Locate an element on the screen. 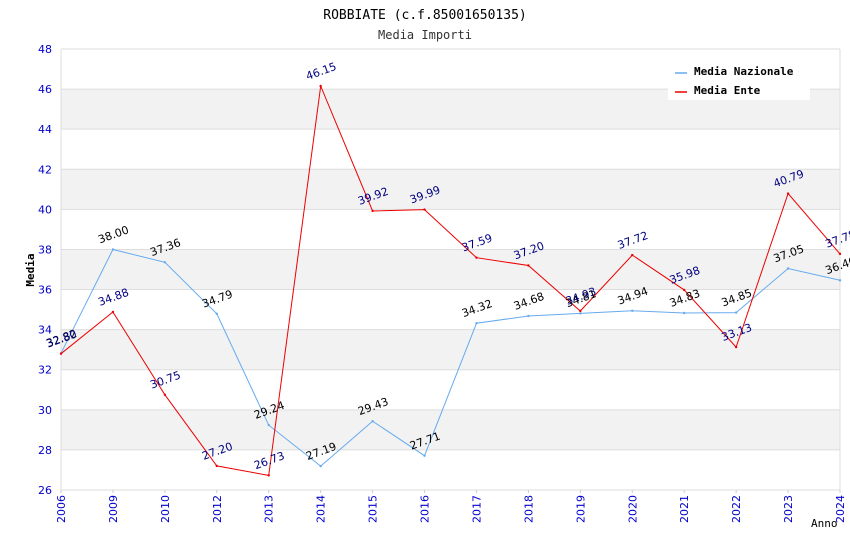  y-tick-label: 44 is located at coordinates (45, 129).